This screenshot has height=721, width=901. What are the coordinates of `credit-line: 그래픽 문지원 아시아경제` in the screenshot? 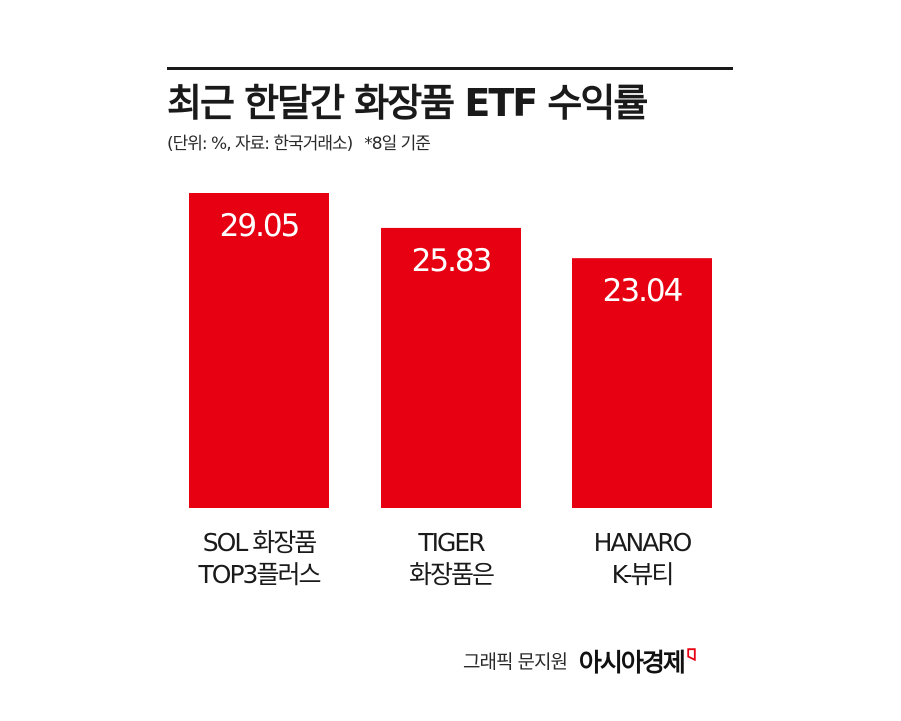 It's located at (579, 662).